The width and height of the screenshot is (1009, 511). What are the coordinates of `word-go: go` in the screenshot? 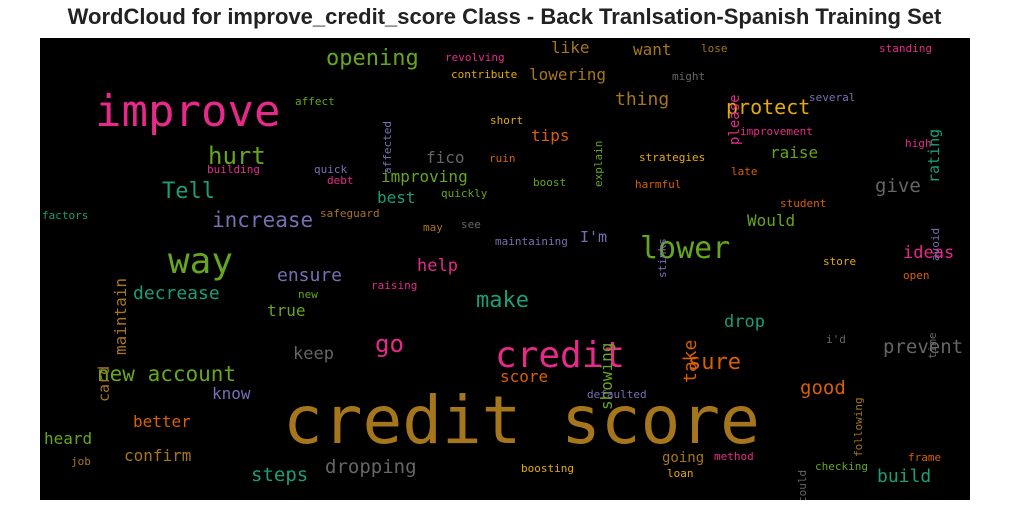 It's located at (389, 344).